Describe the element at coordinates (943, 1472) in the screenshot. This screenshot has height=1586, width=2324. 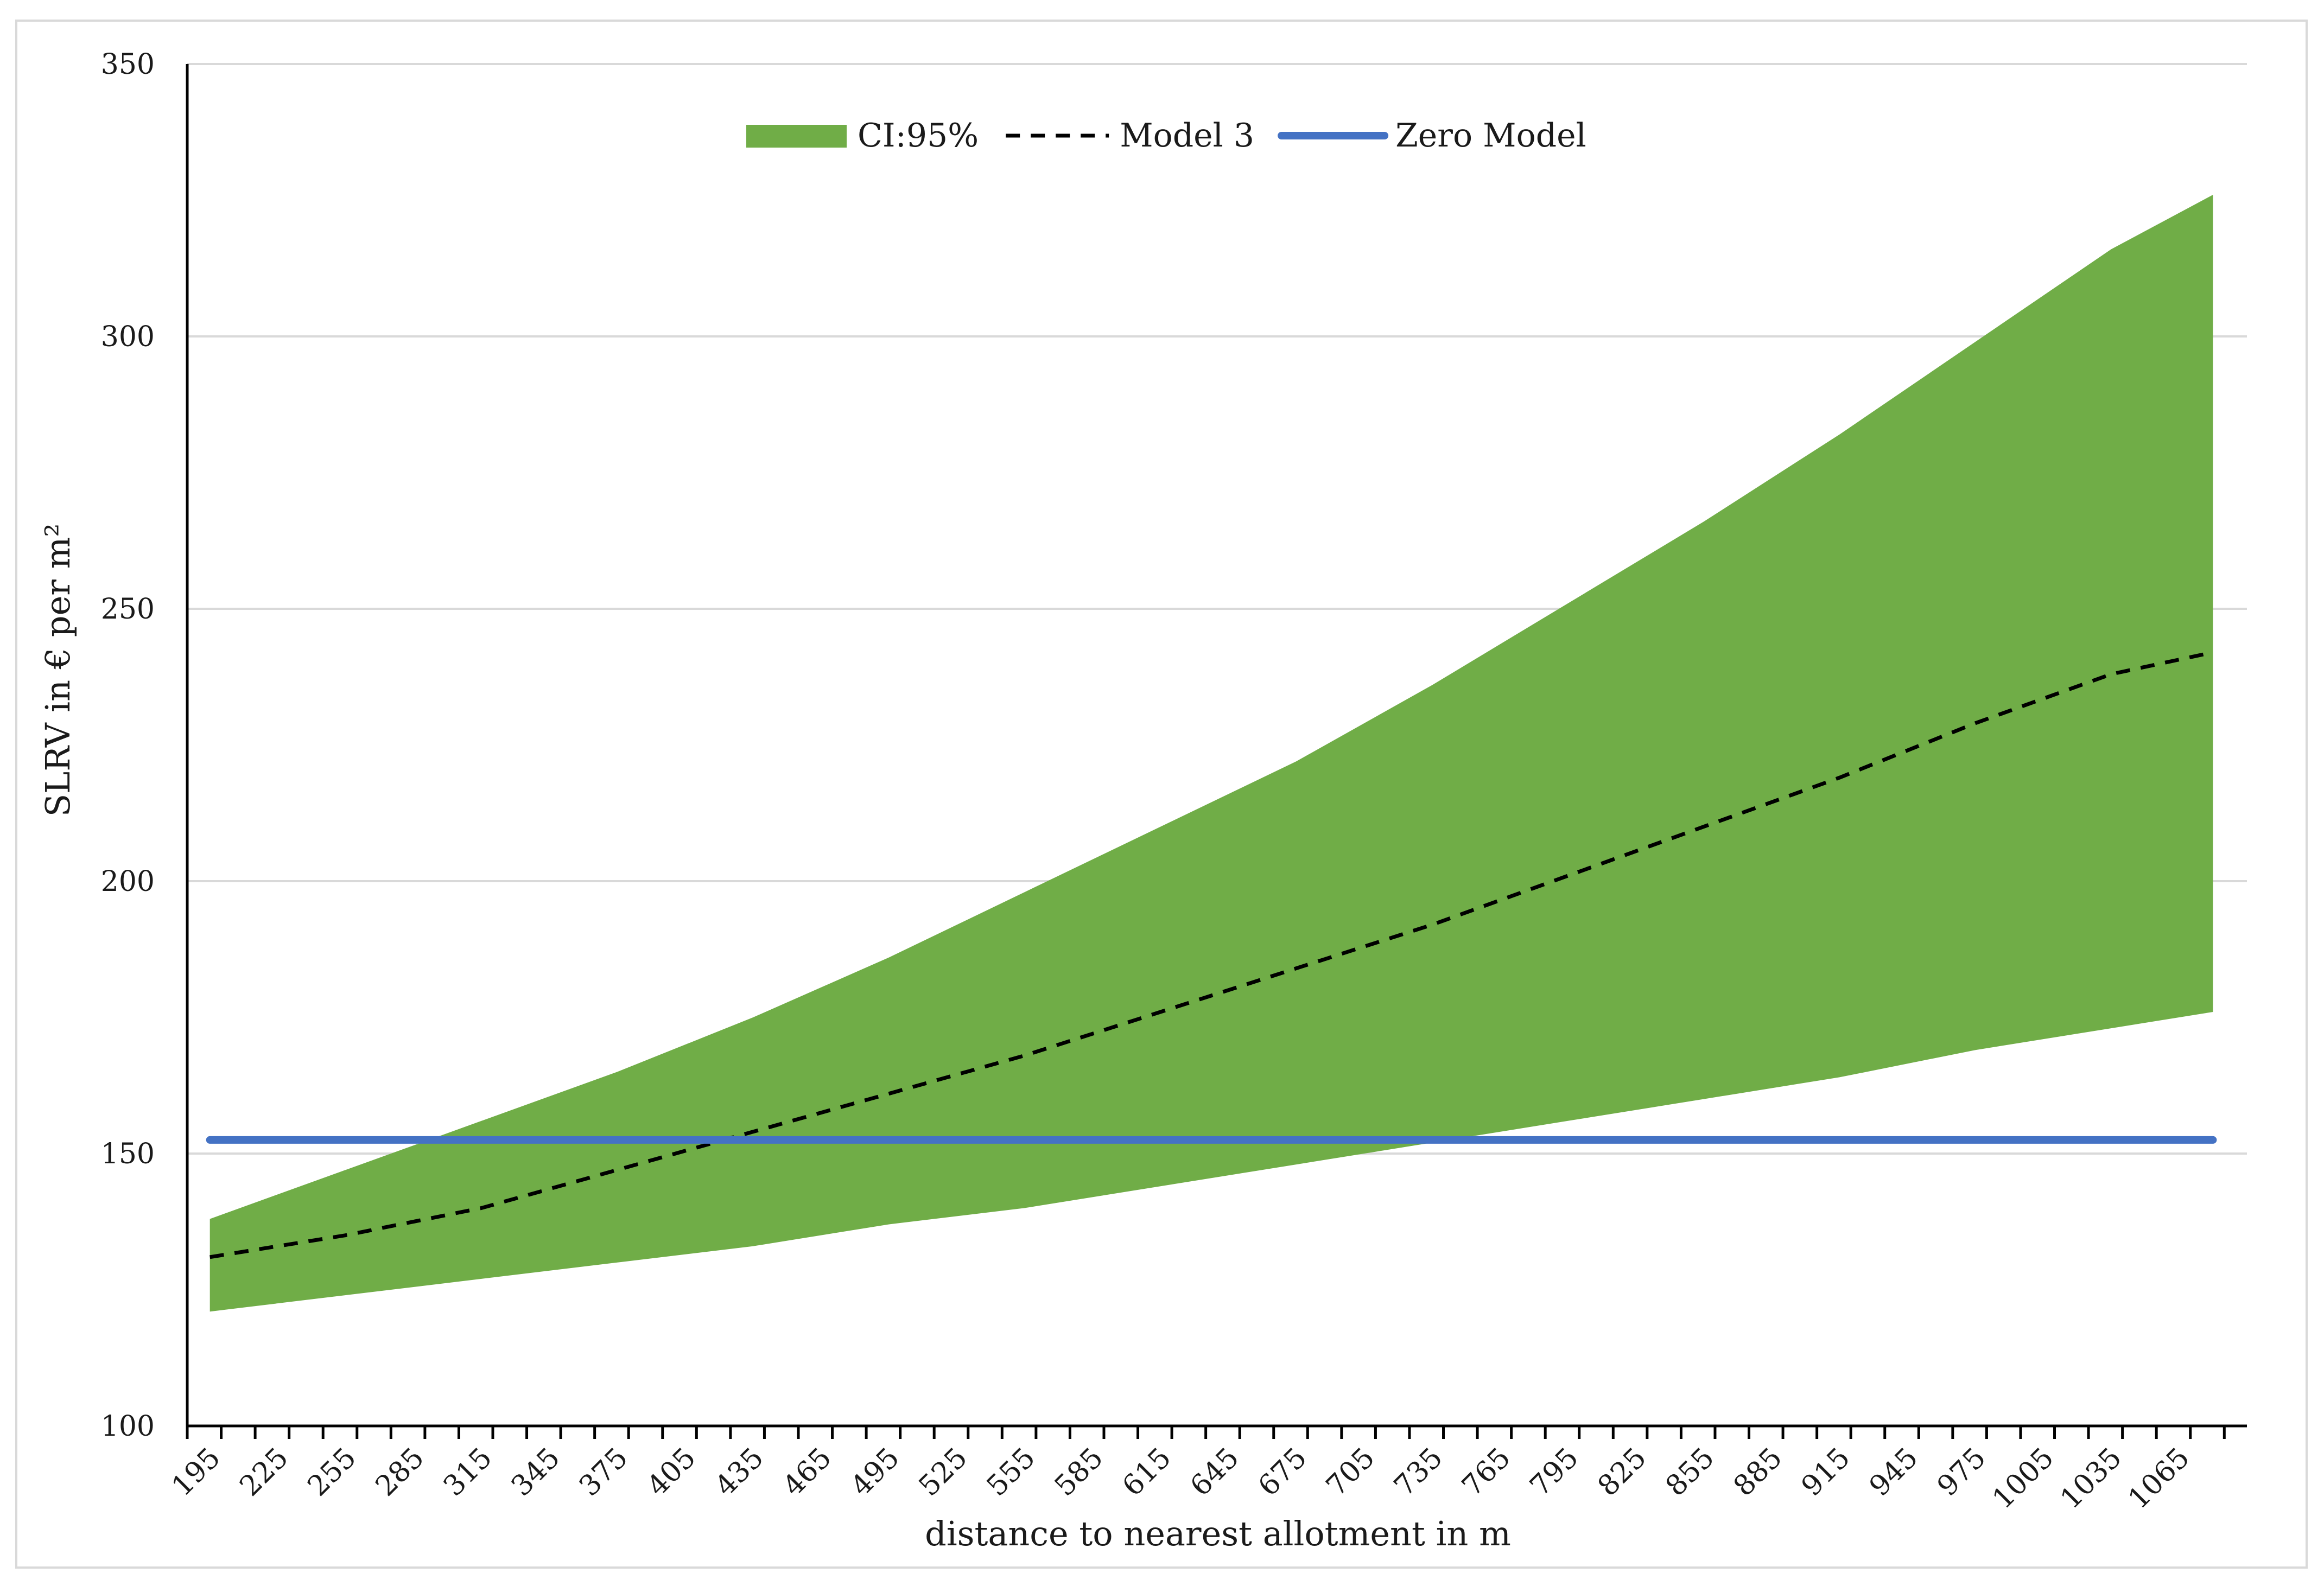
I see `x-tick-label: 525` at that location.